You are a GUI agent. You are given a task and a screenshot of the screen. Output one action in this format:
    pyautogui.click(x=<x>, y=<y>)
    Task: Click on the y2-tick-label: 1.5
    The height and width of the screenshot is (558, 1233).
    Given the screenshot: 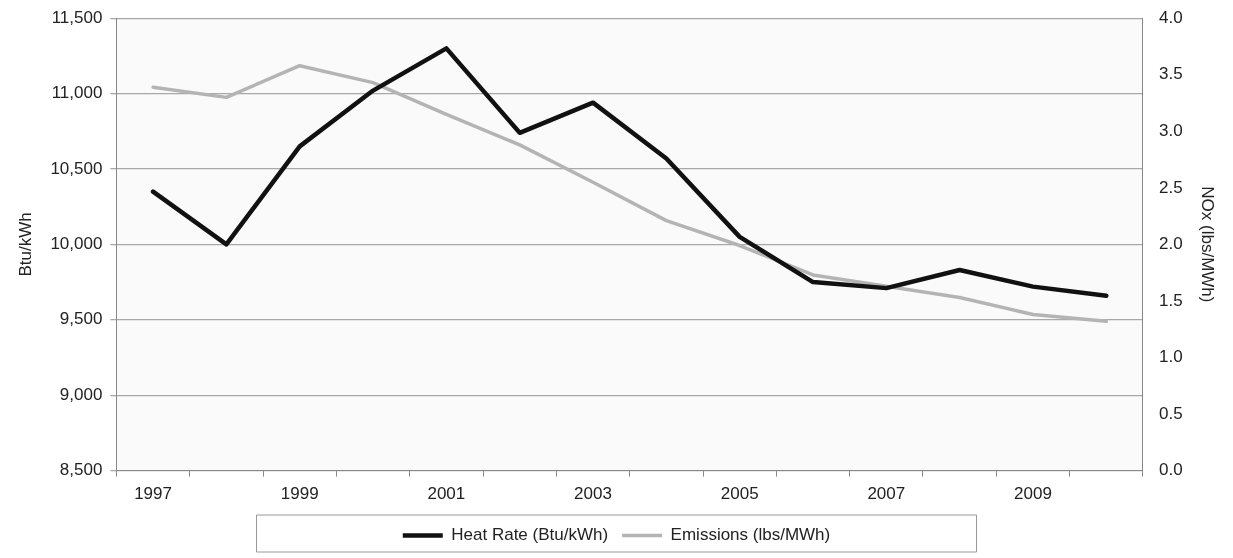 What is the action you would take?
    pyautogui.click(x=1170, y=300)
    